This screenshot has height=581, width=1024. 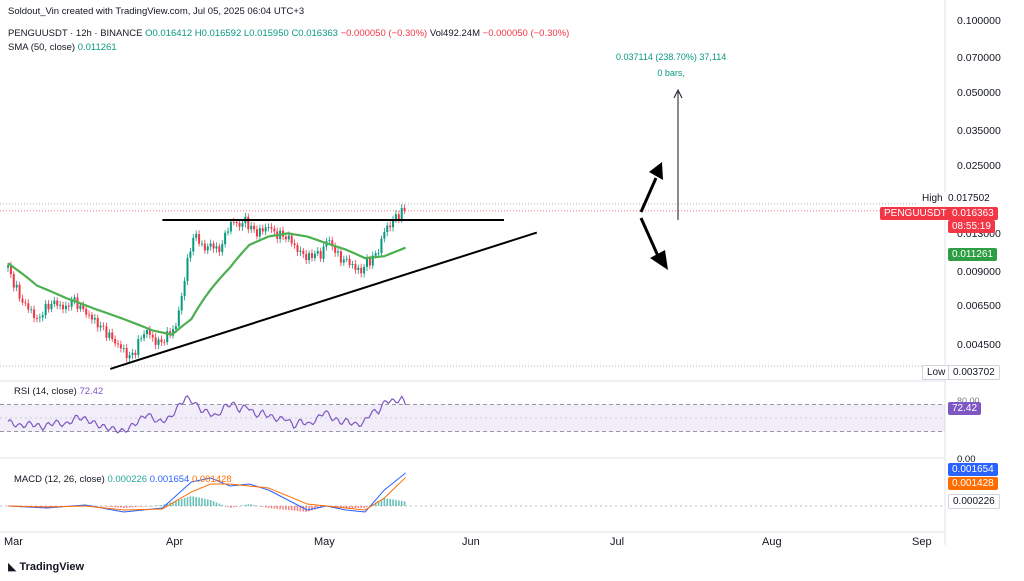 I want to click on measure-label: 0.037114 (238.70%) 37,114 0 bars,, so click(x=671, y=65).